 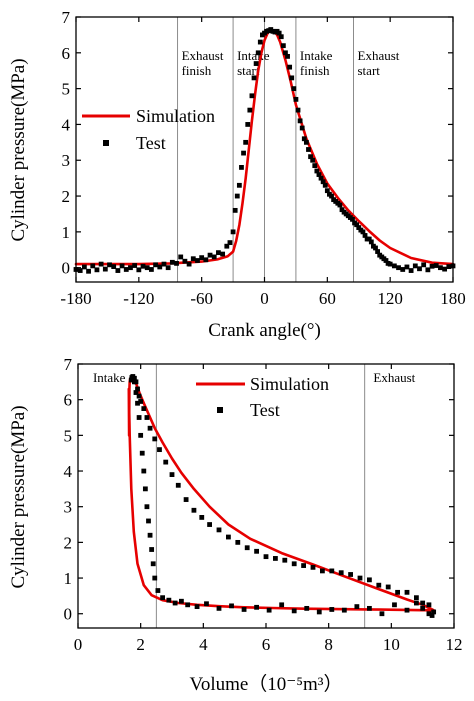 I want to click on y-tick-label: 0, so click(x=66, y=268).